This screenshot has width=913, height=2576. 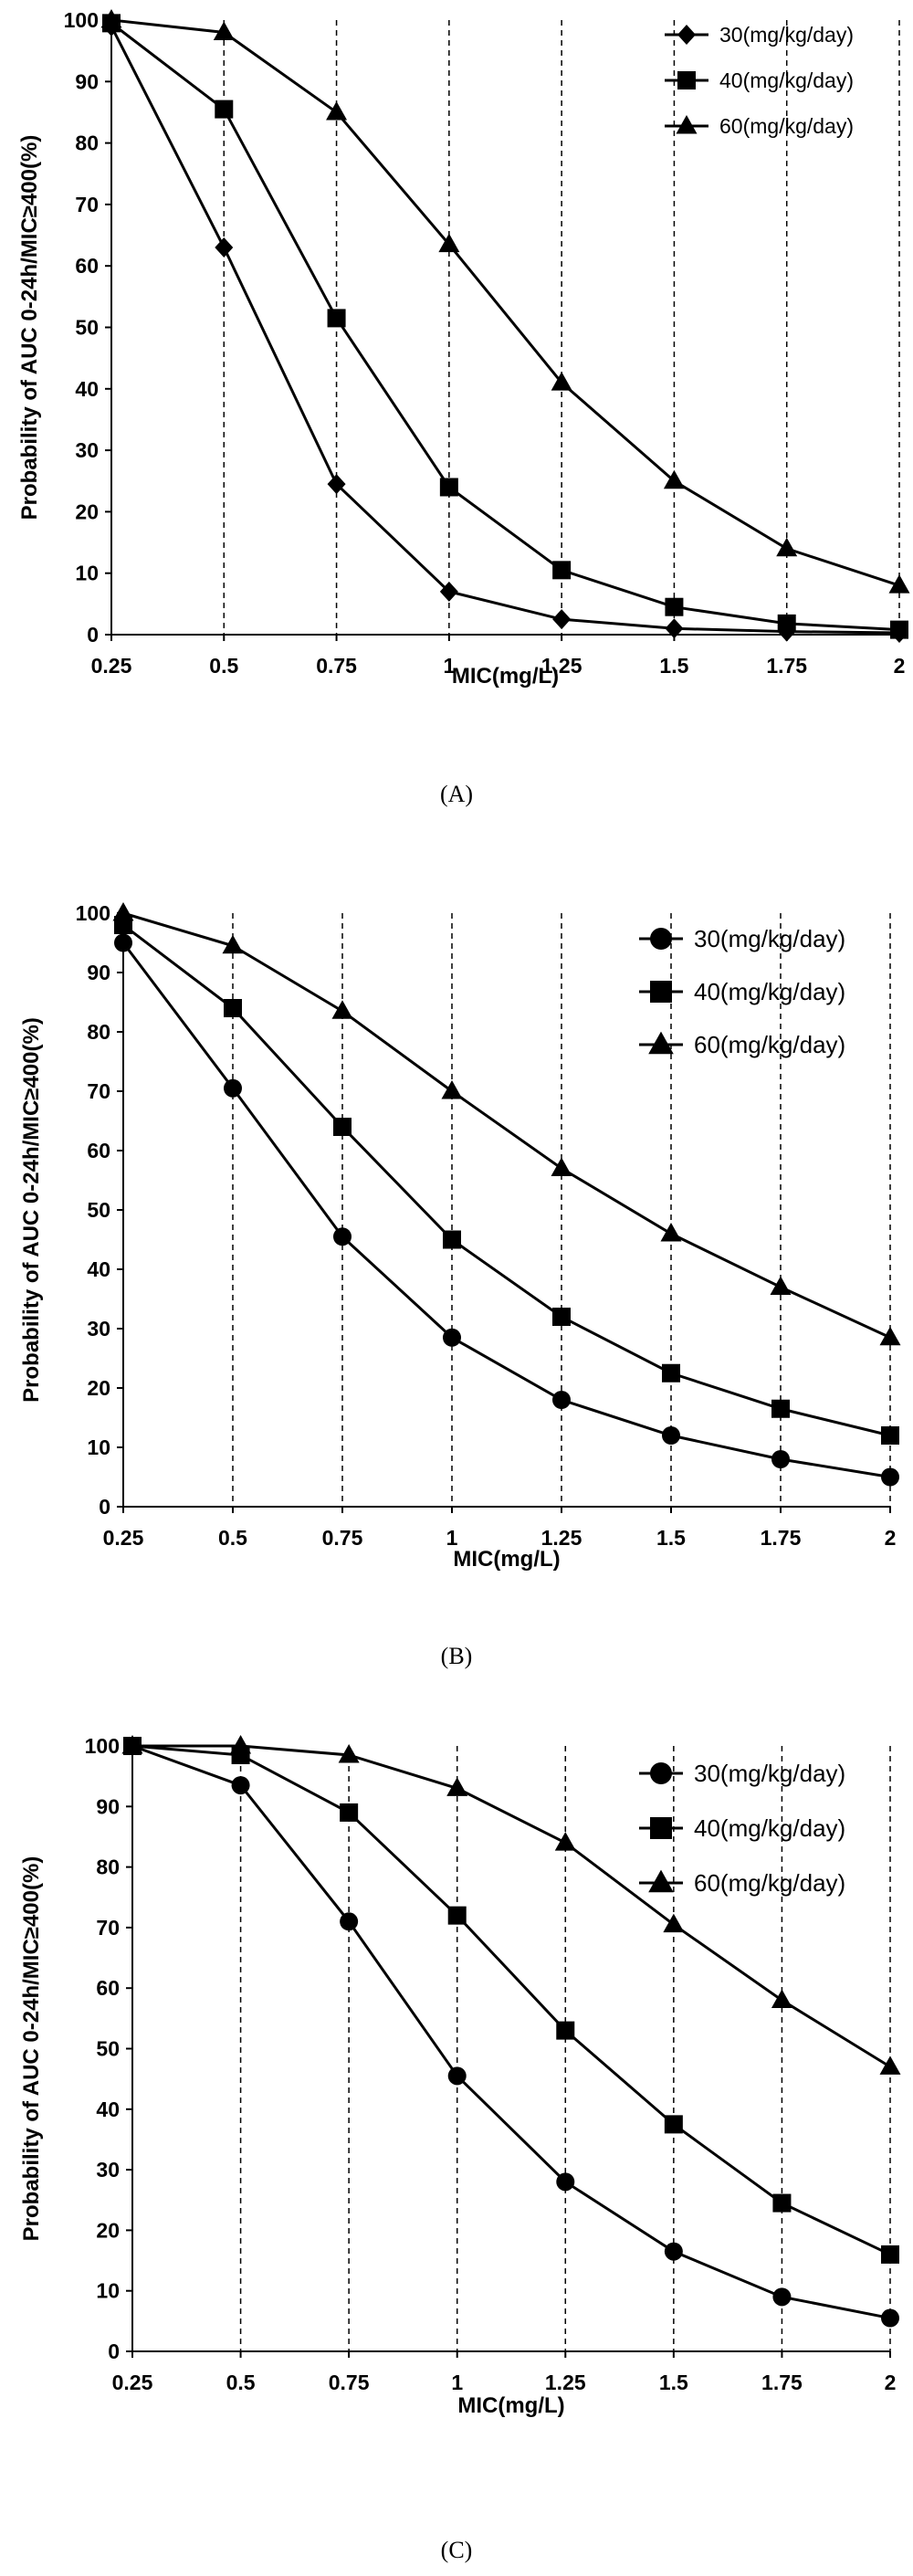 What do you see at coordinates (769, 1044) in the screenshot?
I see `legend-label: 60(mg/kg/day)` at bounding box center [769, 1044].